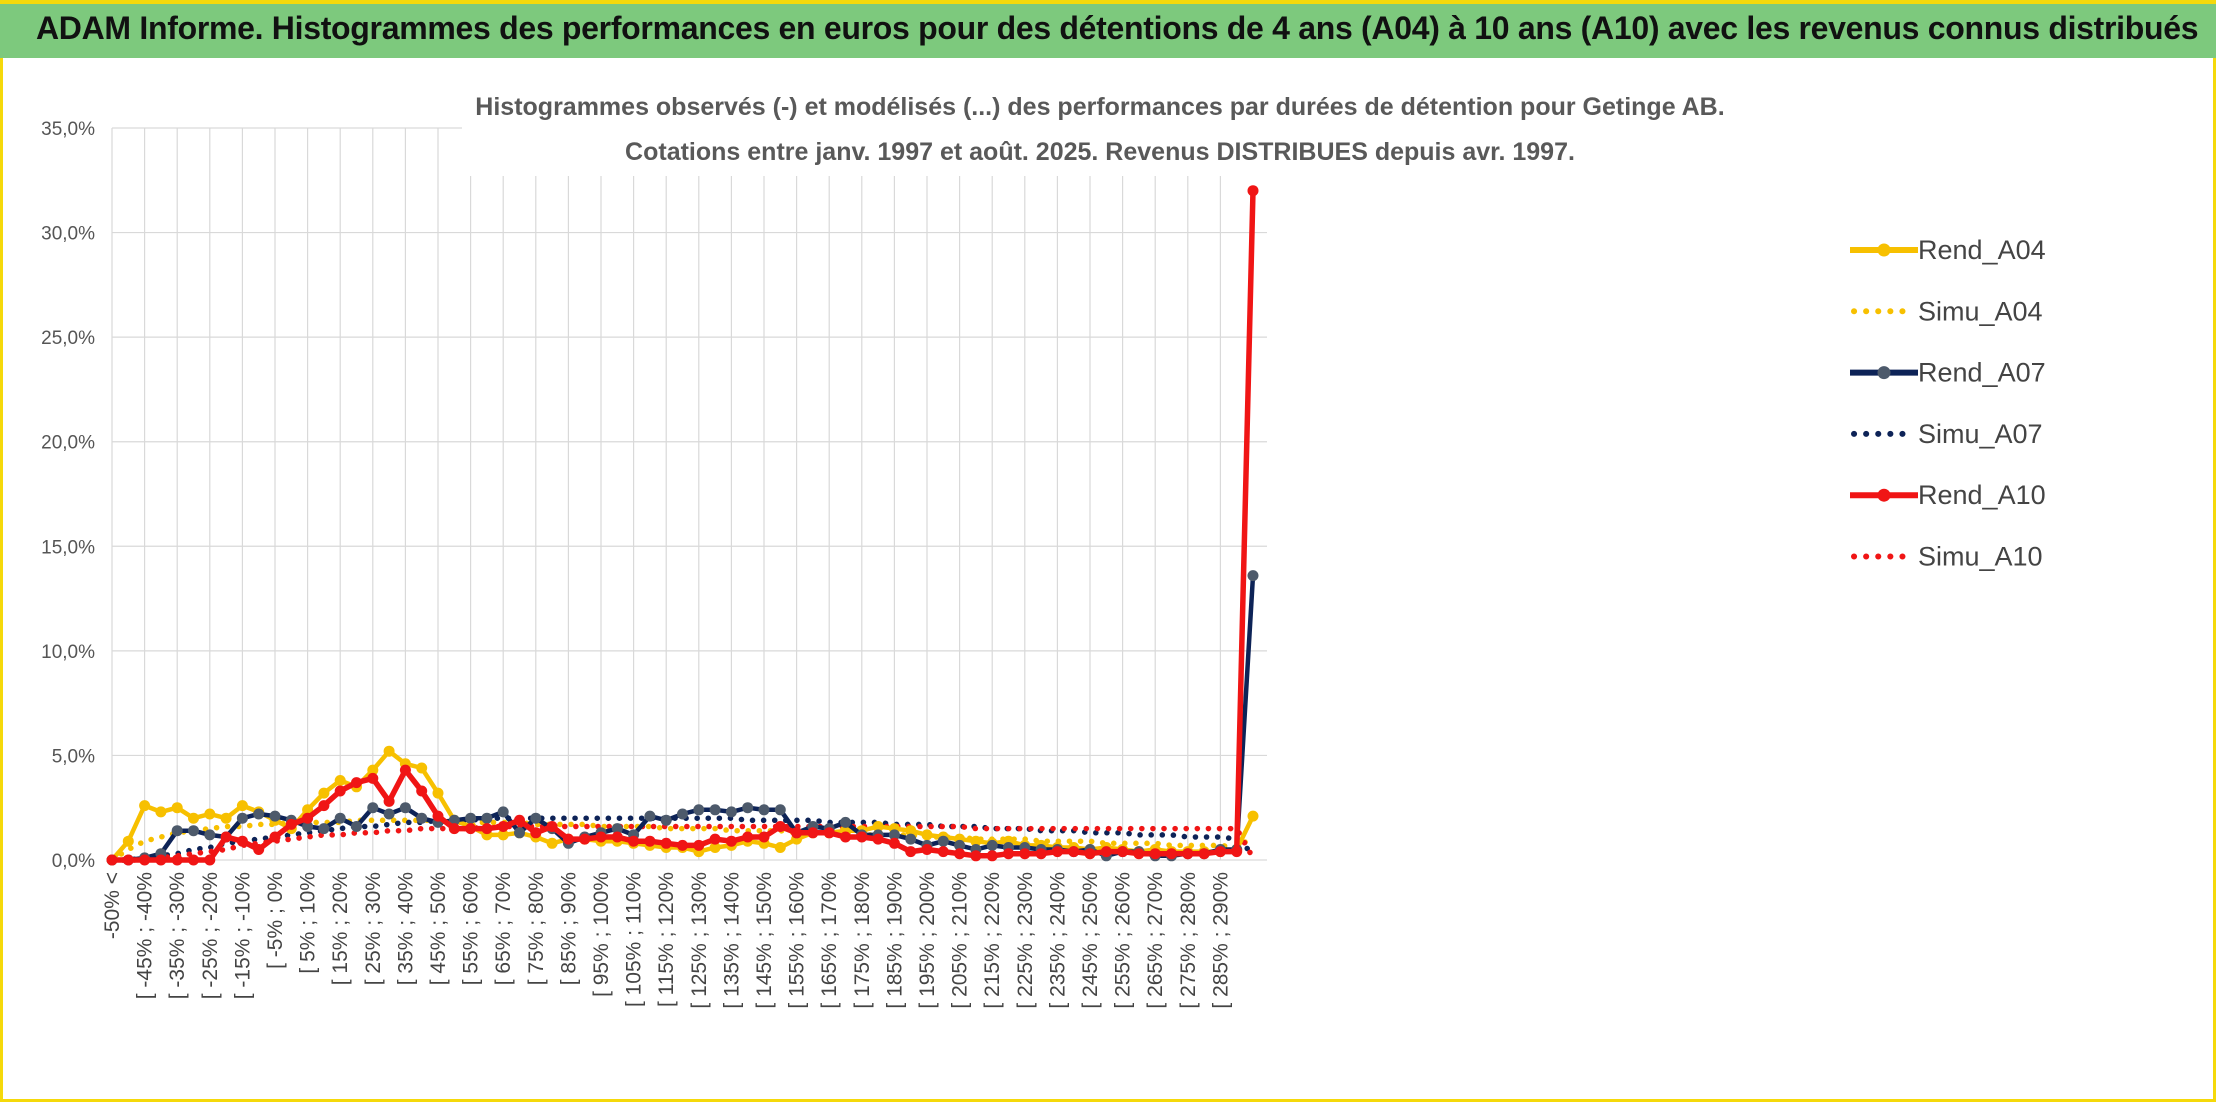  What do you see at coordinates (242, 935) in the screenshot?
I see `x-tick-label: [ -15% ; -10%` at bounding box center [242, 935].